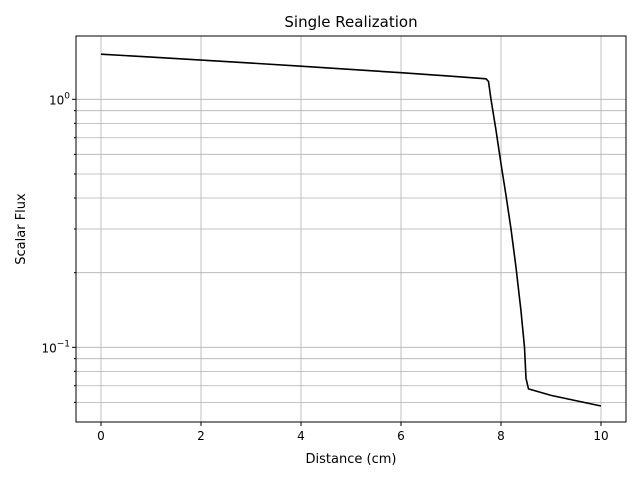  What do you see at coordinates (501, 436) in the screenshot?
I see `x-tick-label: 8` at bounding box center [501, 436].